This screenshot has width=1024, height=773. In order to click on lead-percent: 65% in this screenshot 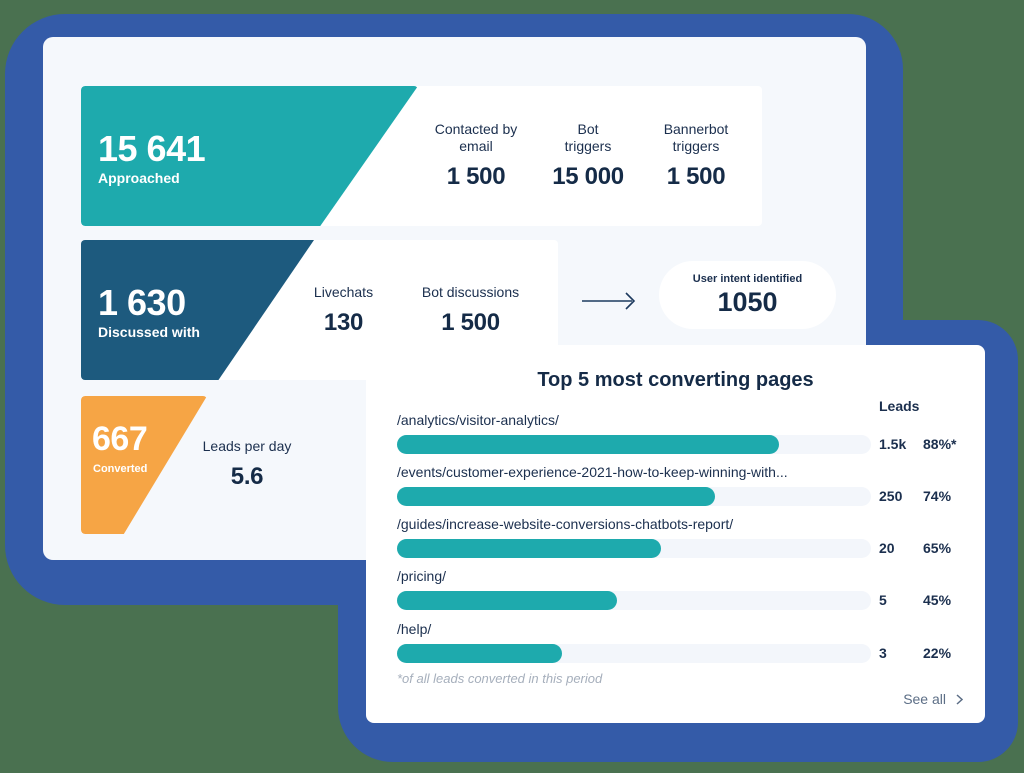, I will do `click(937, 548)`.